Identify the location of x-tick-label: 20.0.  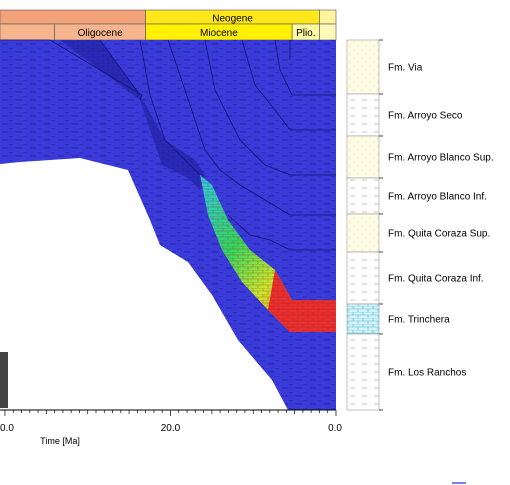
(171, 428).